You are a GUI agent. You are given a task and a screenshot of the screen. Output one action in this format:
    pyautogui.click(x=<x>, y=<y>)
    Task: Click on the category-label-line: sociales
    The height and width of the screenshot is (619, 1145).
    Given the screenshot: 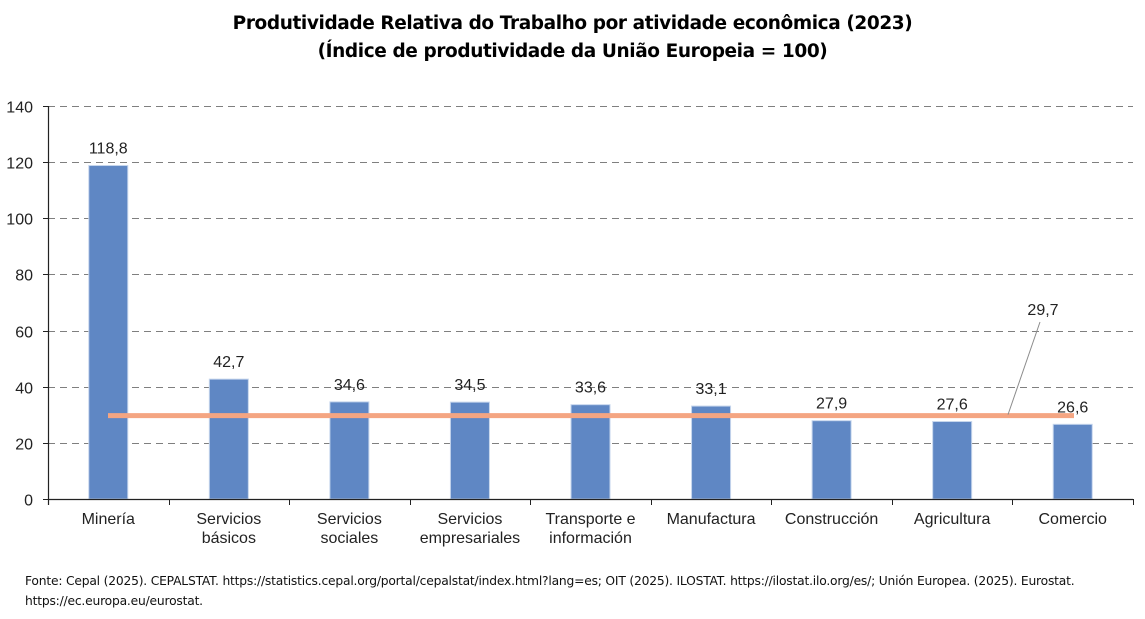 What is the action you would take?
    pyautogui.click(x=349, y=538)
    